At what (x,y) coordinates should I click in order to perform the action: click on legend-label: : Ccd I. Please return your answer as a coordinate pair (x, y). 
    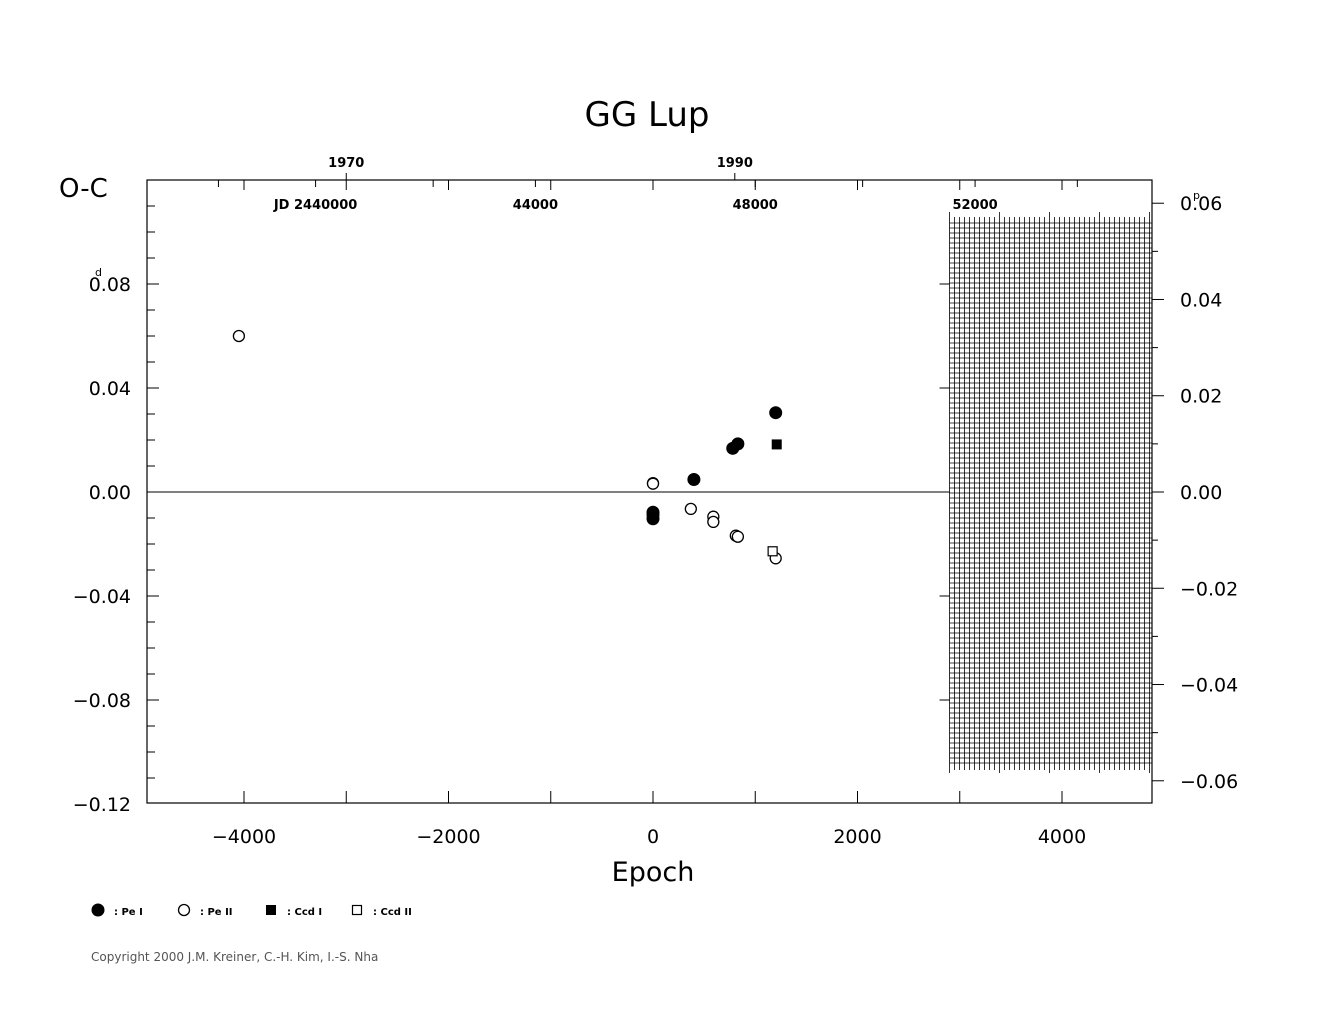
    Looking at the image, I should click on (304, 912).